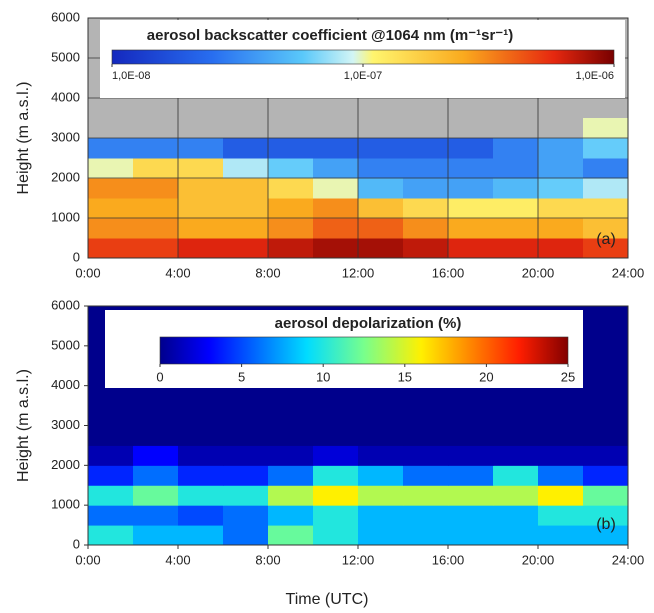 The image size is (654, 613). Describe the element at coordinates (363, 76) in the screenshot. I see `colorbar-tick-label: 1,0E-07` at that location.